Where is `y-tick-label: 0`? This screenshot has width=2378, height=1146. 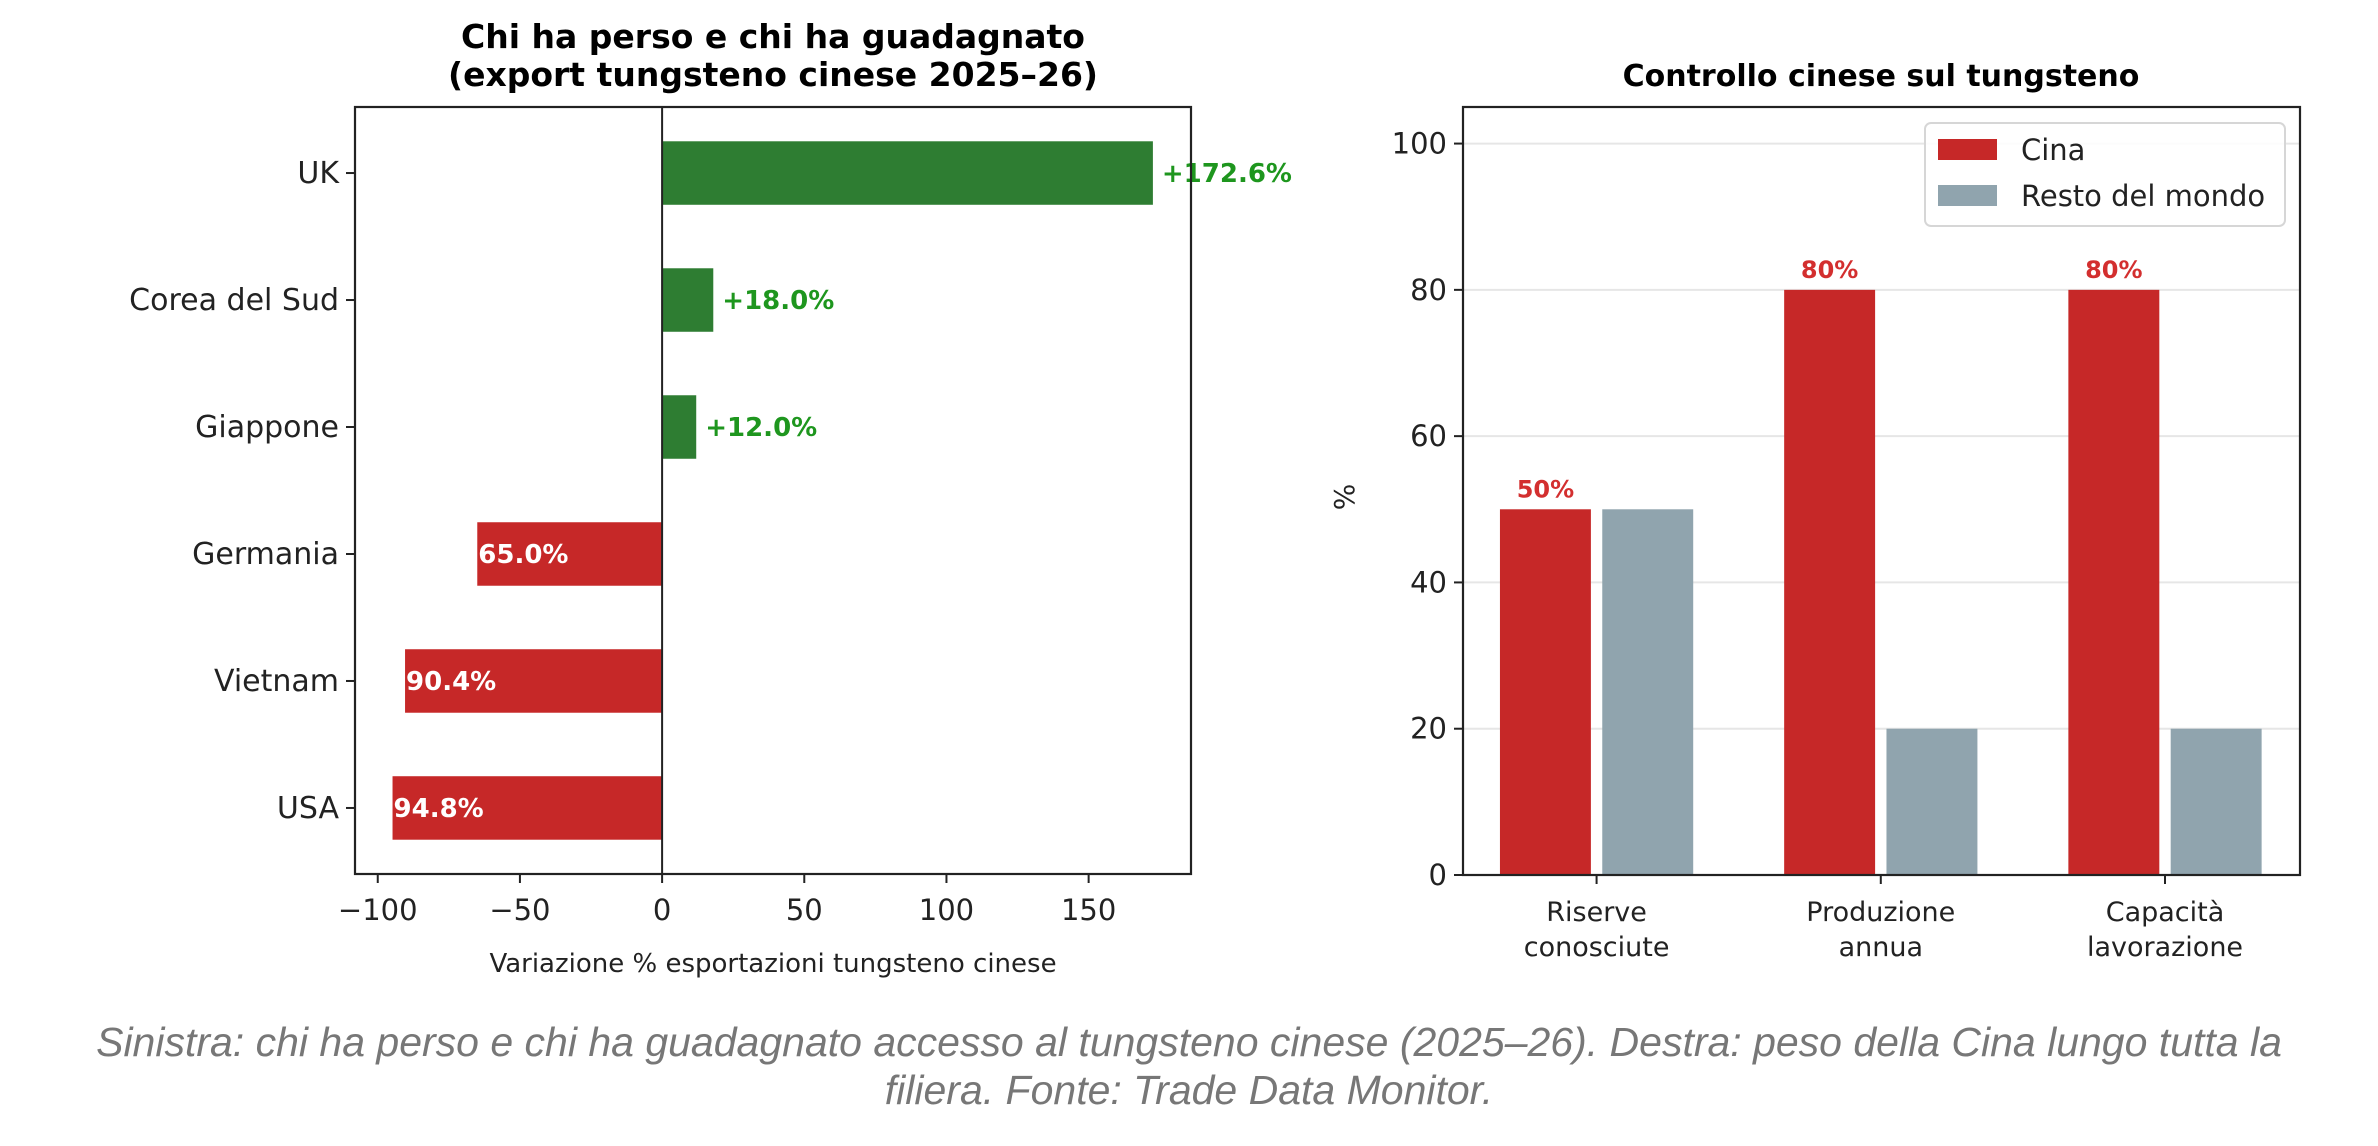 y-tick-label: 0 is located at coordinates (1438, 875).